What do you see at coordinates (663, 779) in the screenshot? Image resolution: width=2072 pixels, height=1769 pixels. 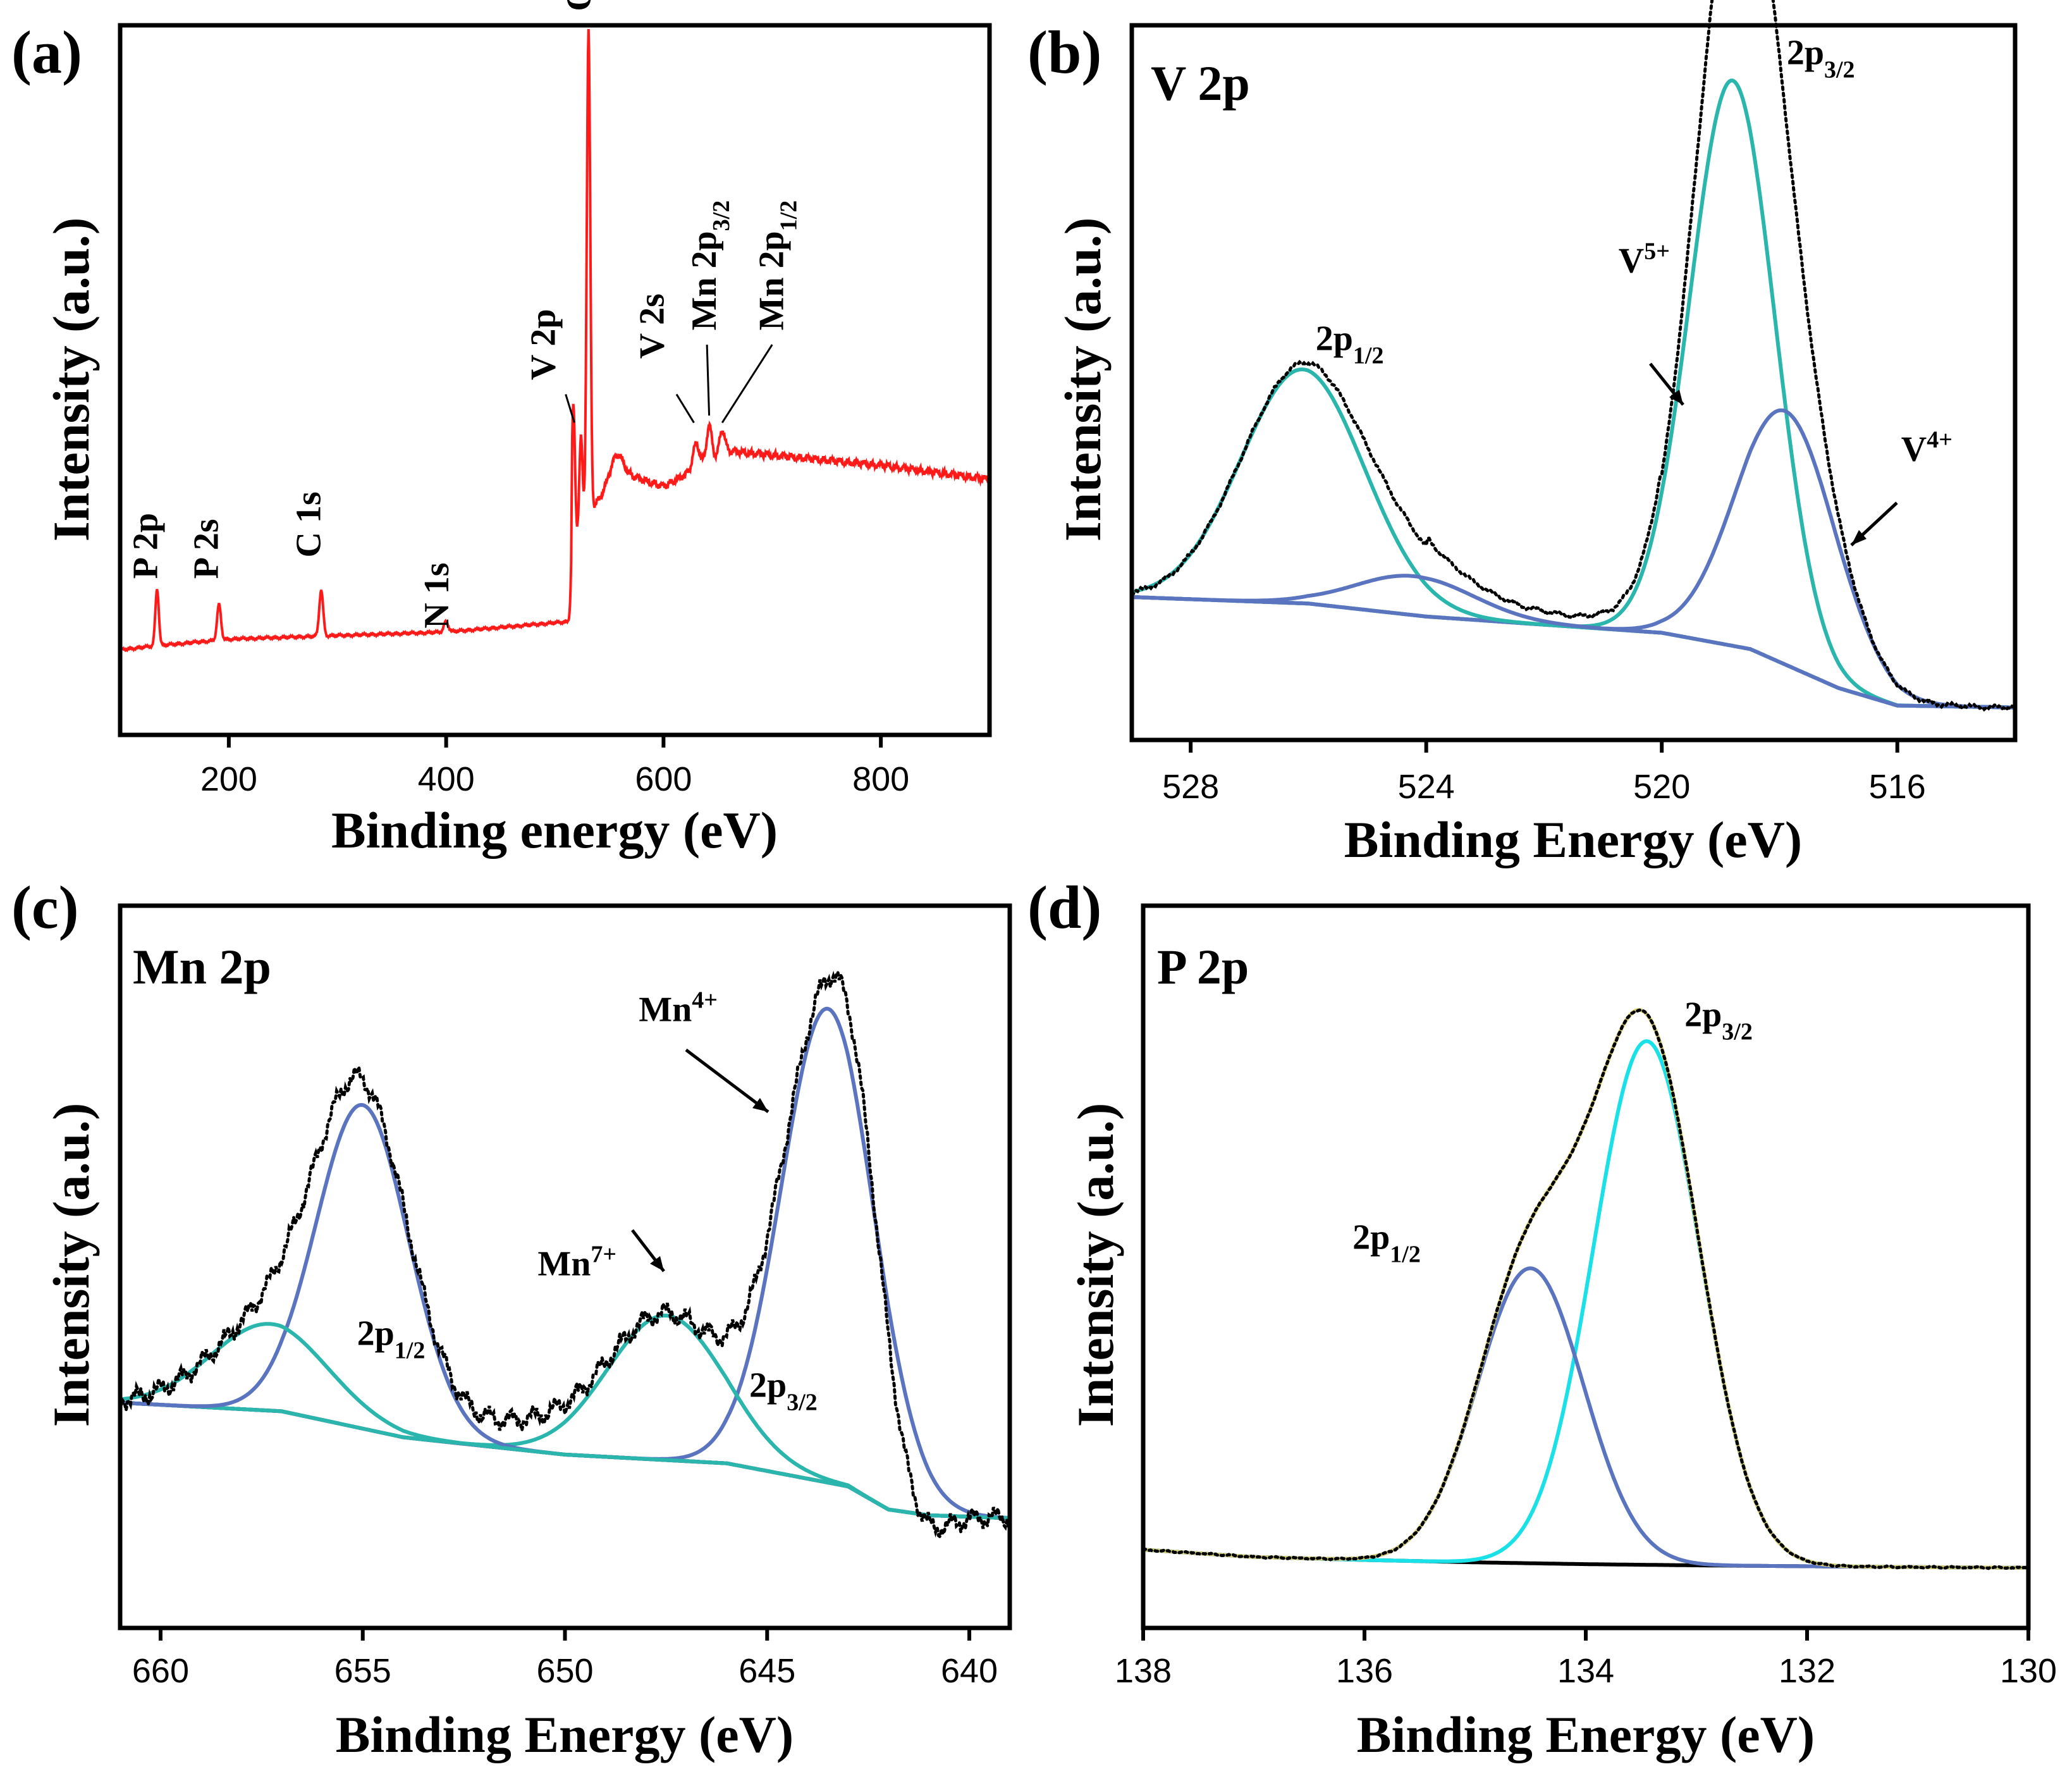 I see `panel-a-tick-label: 600` at bounding box center [663, 779].